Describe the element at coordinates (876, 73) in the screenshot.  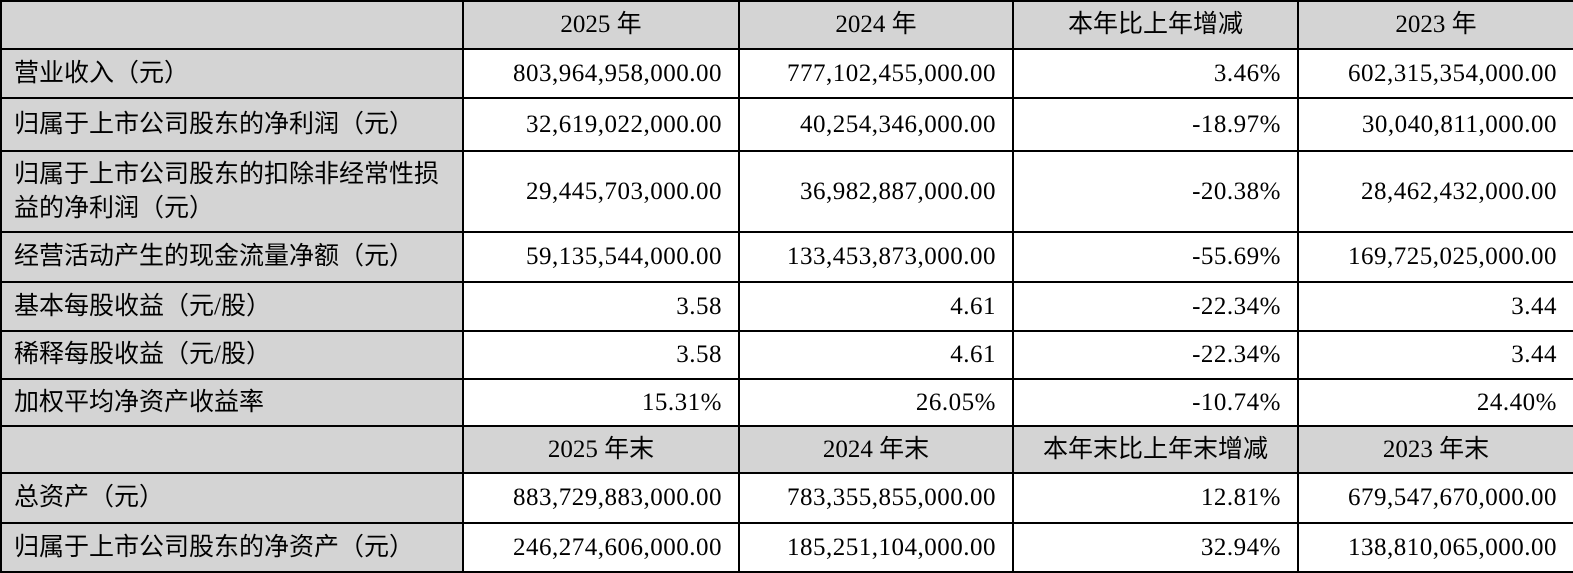
I see `cell-value: 777,102,455,000.00` at that location.